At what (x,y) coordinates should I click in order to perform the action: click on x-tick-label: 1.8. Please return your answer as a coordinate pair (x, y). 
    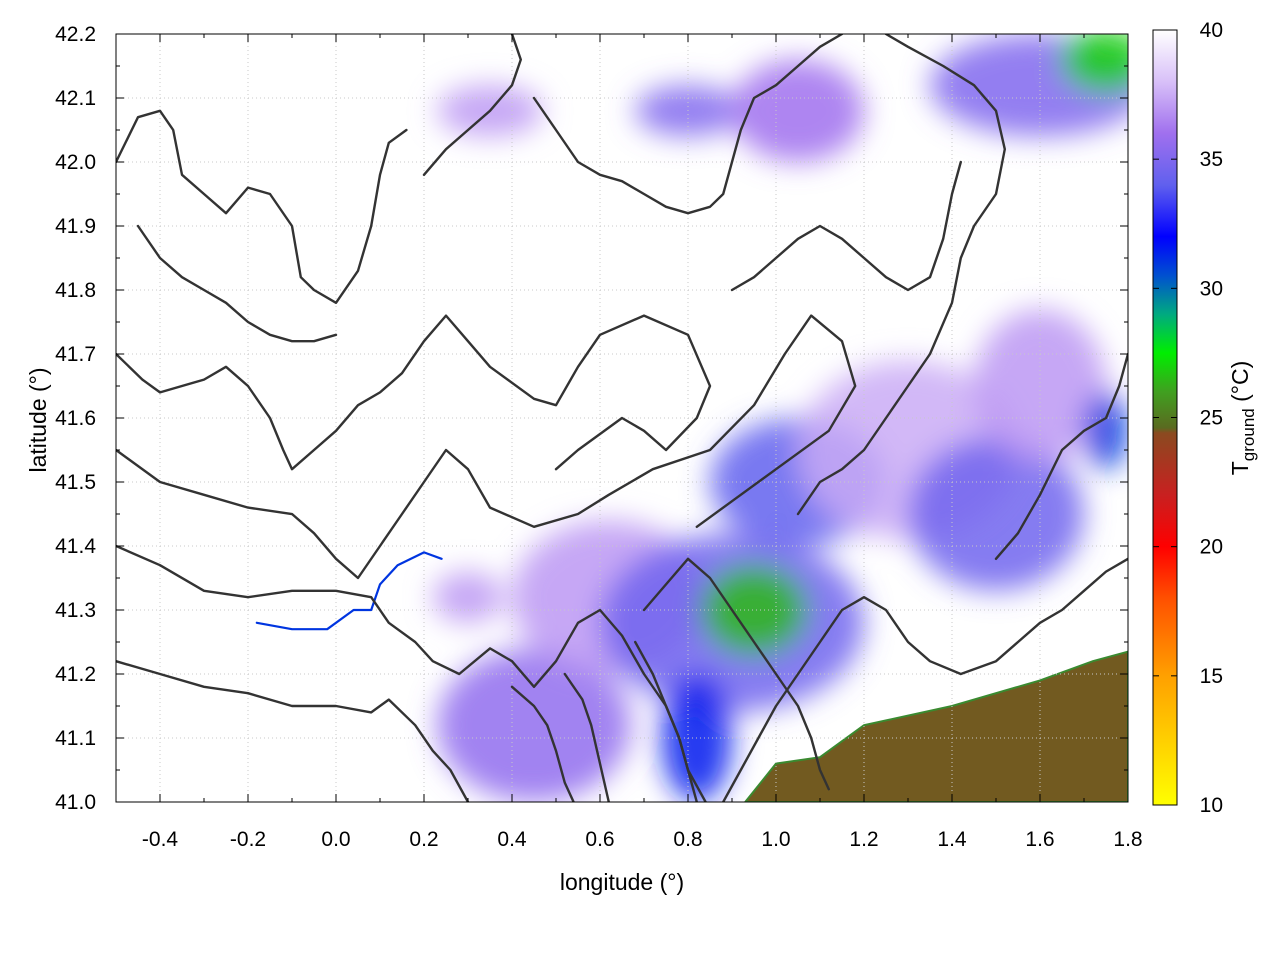
    Looking at the image, I should click on (1127, 839).